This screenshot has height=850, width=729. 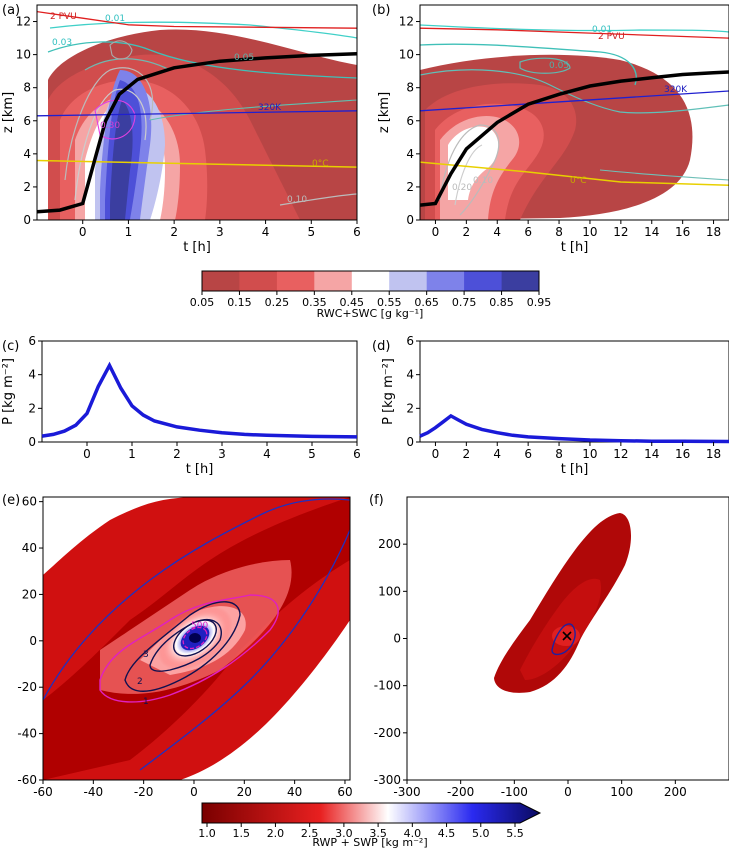 What do you see at coordinates (381, 346) in the screenshot?
I see `panel-d-label: (d)` at bounding box center [381, 346].